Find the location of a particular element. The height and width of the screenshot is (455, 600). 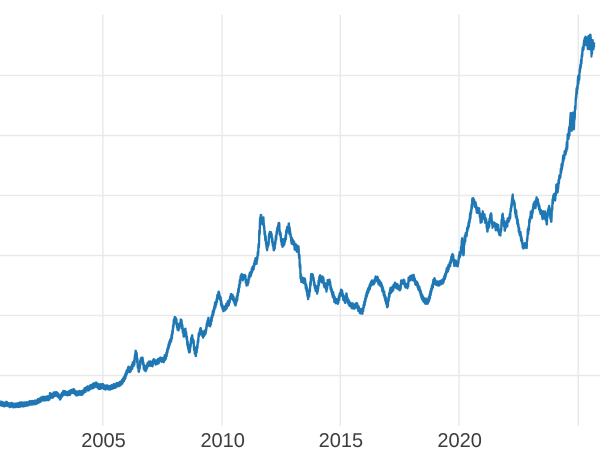

svg-text: 2020 is located at coordinates (459, 440).